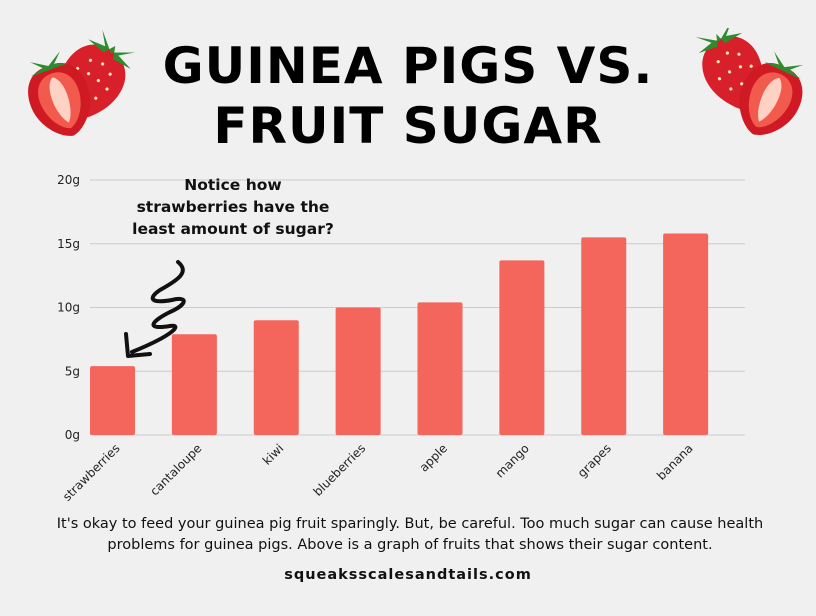  Describe the element at coordinates (594, 460) in the screenshot. I see `x-tick-label: grapes` at that location.